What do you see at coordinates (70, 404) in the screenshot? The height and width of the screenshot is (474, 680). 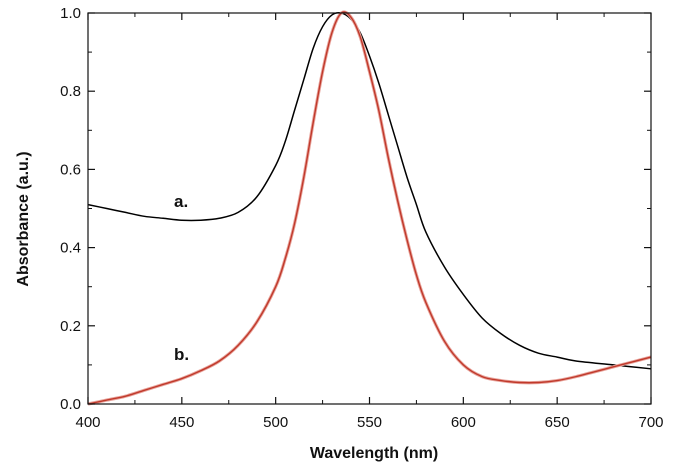 I see `y-tick-label: 0.0` at bounding box center [70, 404].